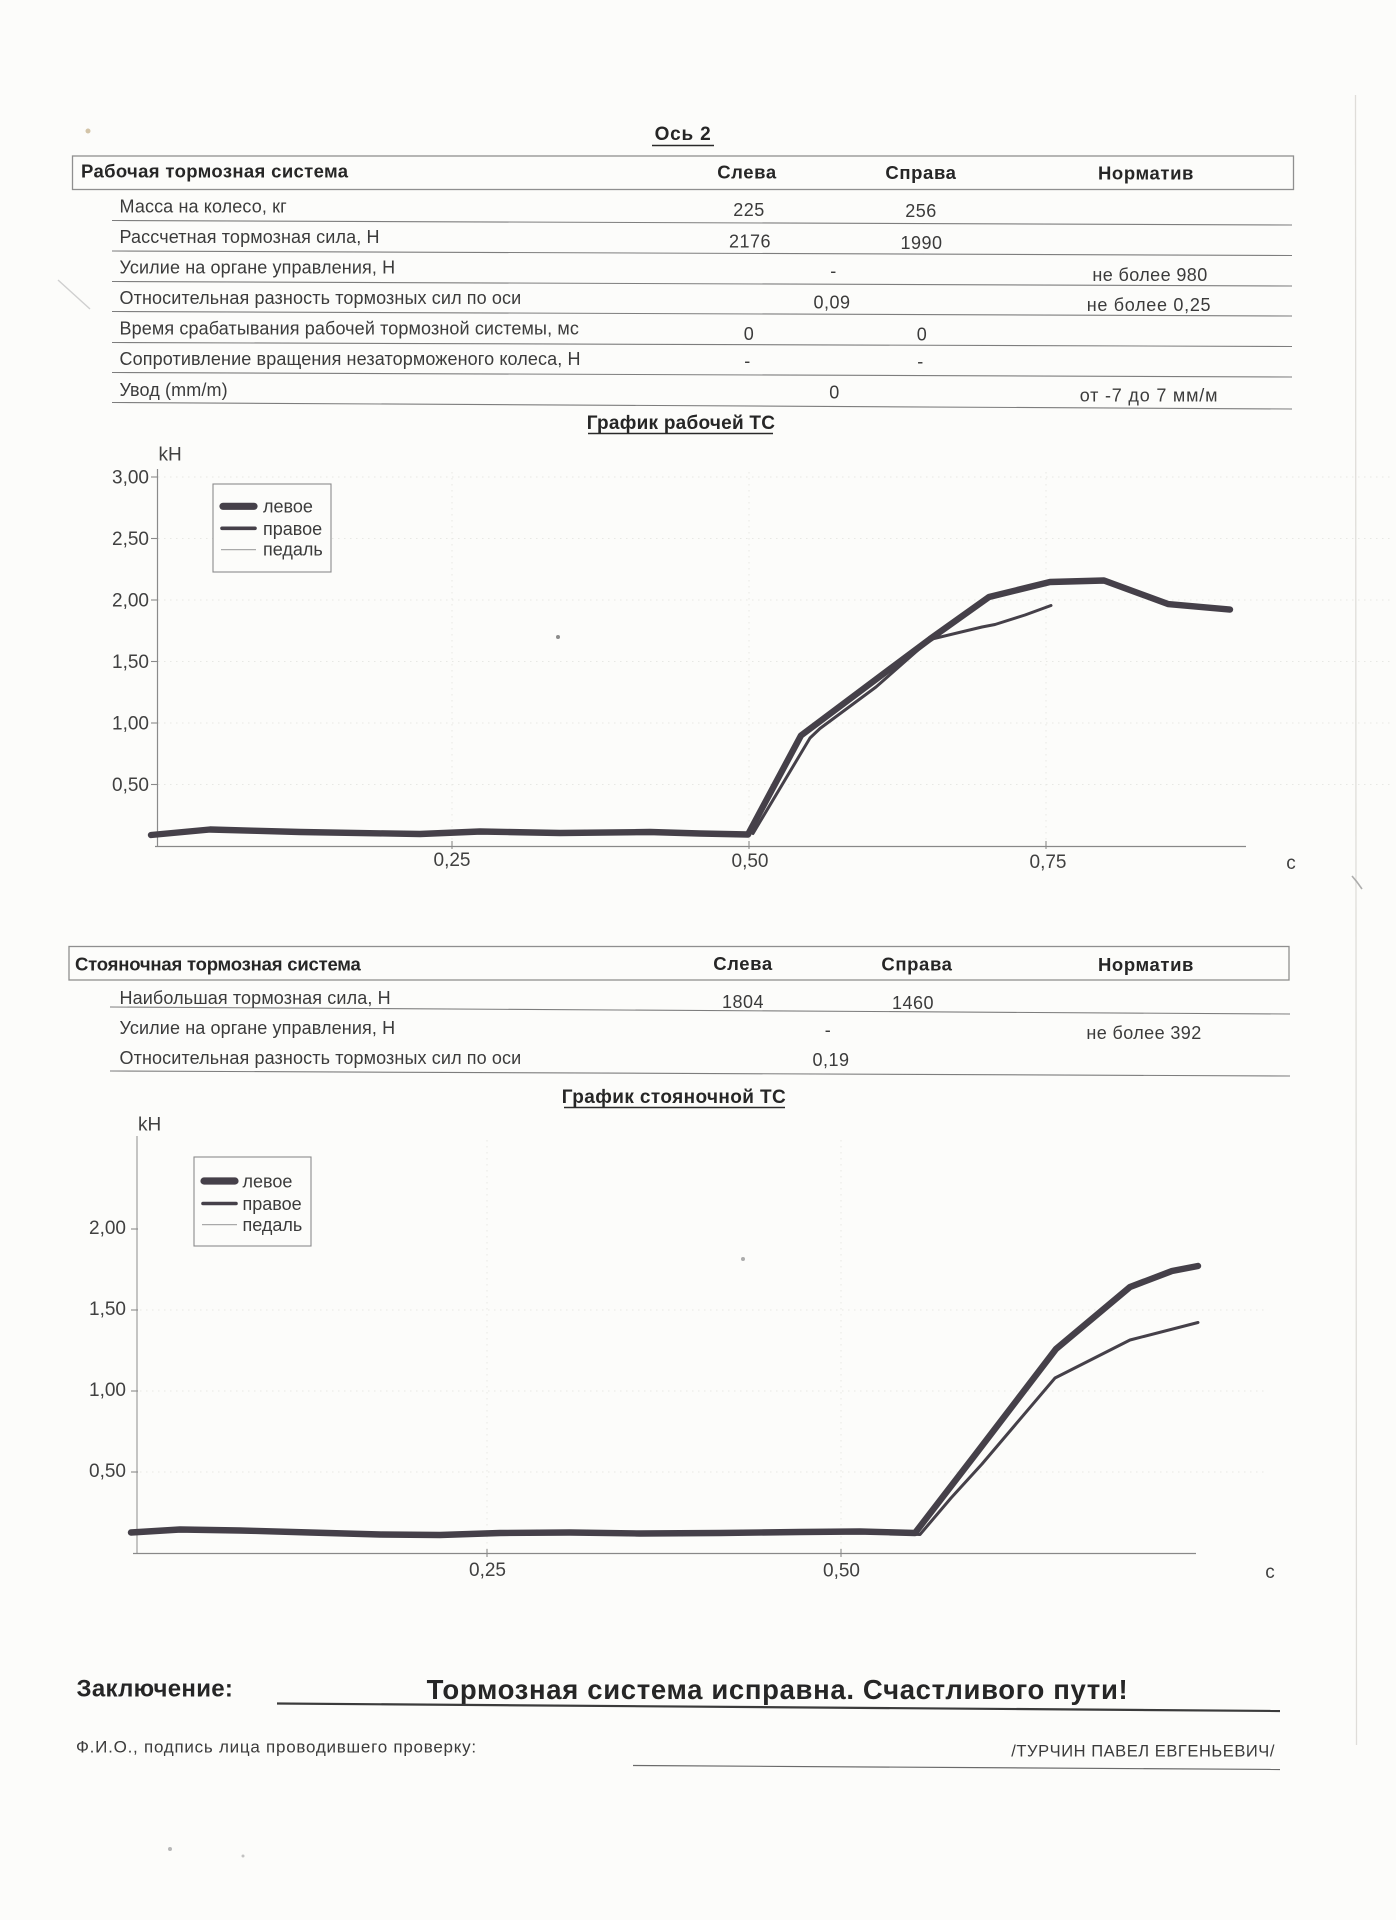  What do you see at coordinates (1143, 1752) in the screenshot?
I see `svg-text: /ТУРЧИН ПАВЕЛ ЕВГЕНЬЕВИЧ/` at bounding box center [1143, 1752].